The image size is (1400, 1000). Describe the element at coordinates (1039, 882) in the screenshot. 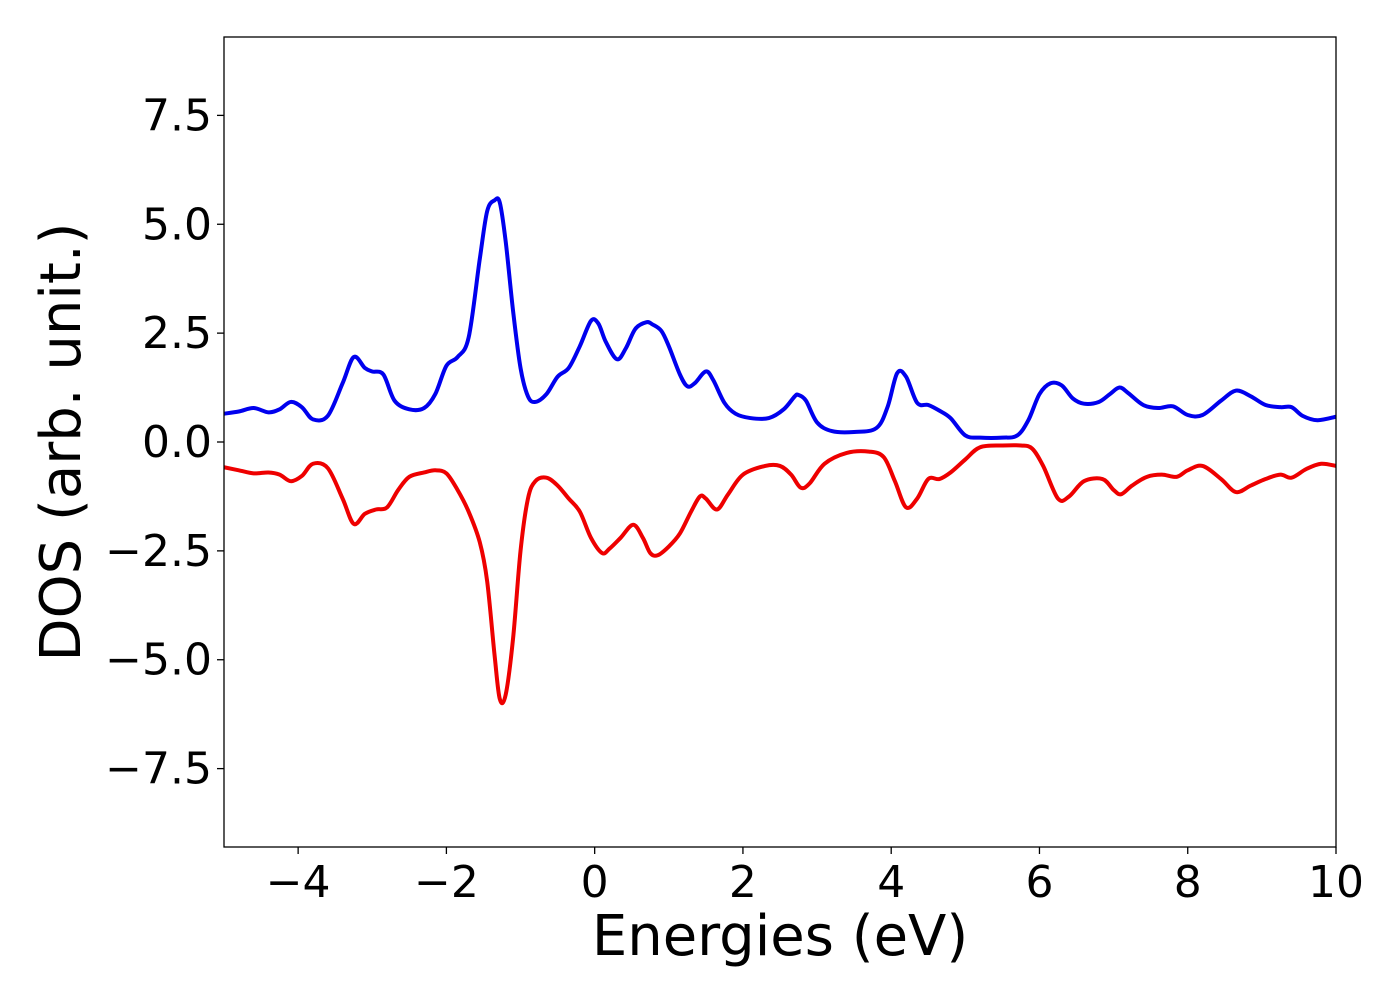

I see `x-tick-label: 6` at that location.